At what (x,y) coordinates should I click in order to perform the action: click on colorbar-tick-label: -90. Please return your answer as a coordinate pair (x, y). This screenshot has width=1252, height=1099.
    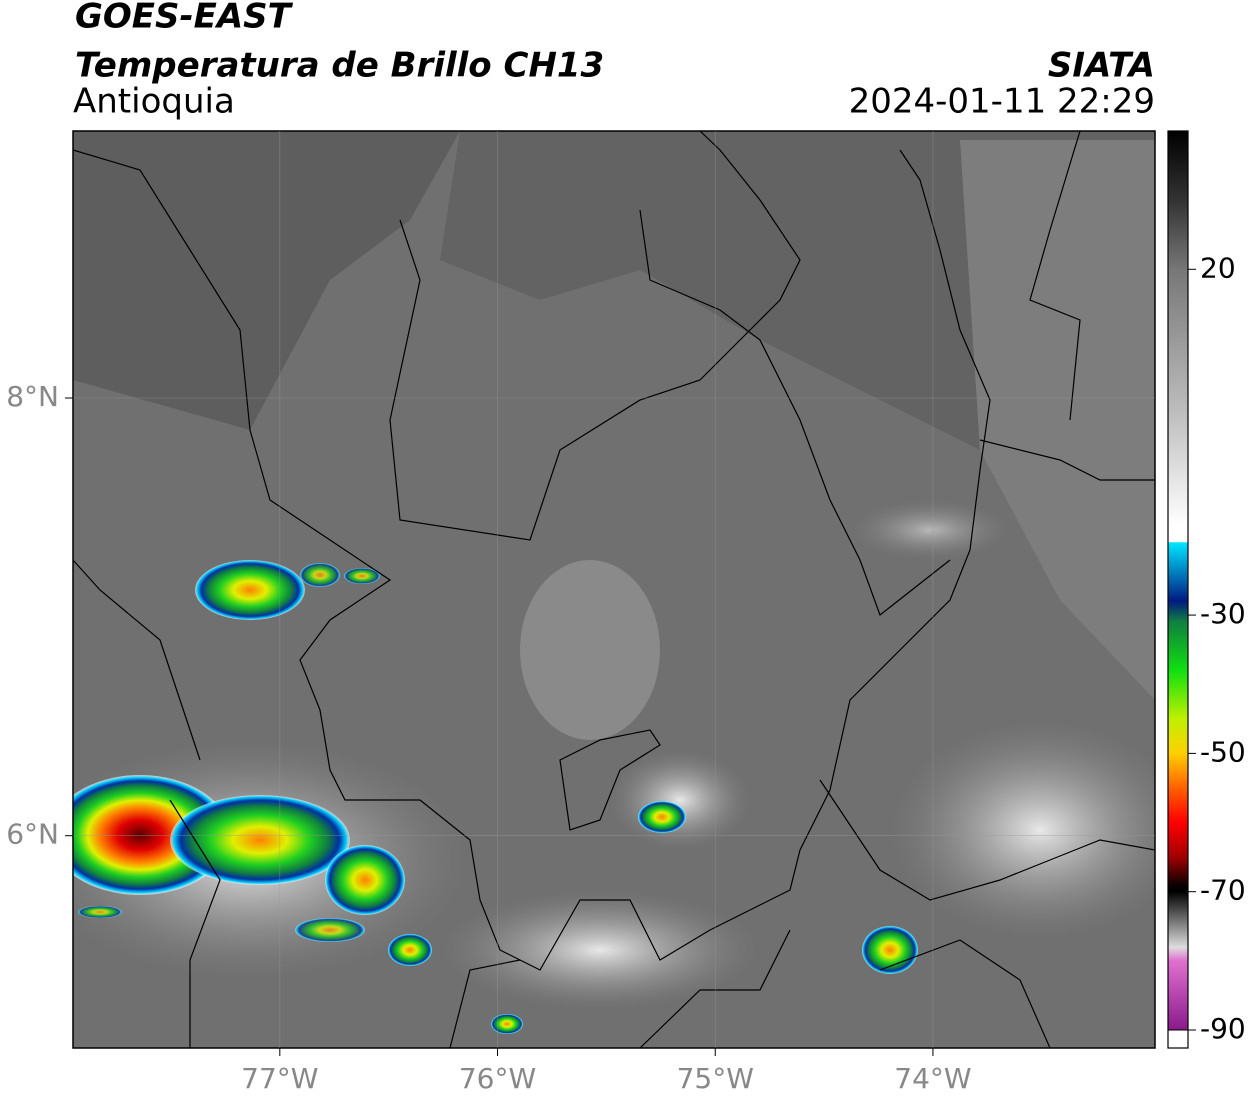
    Looking at the image, I should click on (1223, 1028).